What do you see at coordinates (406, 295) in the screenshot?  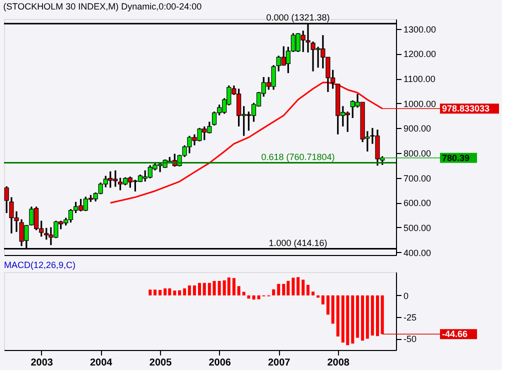 I see `y-tick-label: 0` at bounding box center [406, 295].